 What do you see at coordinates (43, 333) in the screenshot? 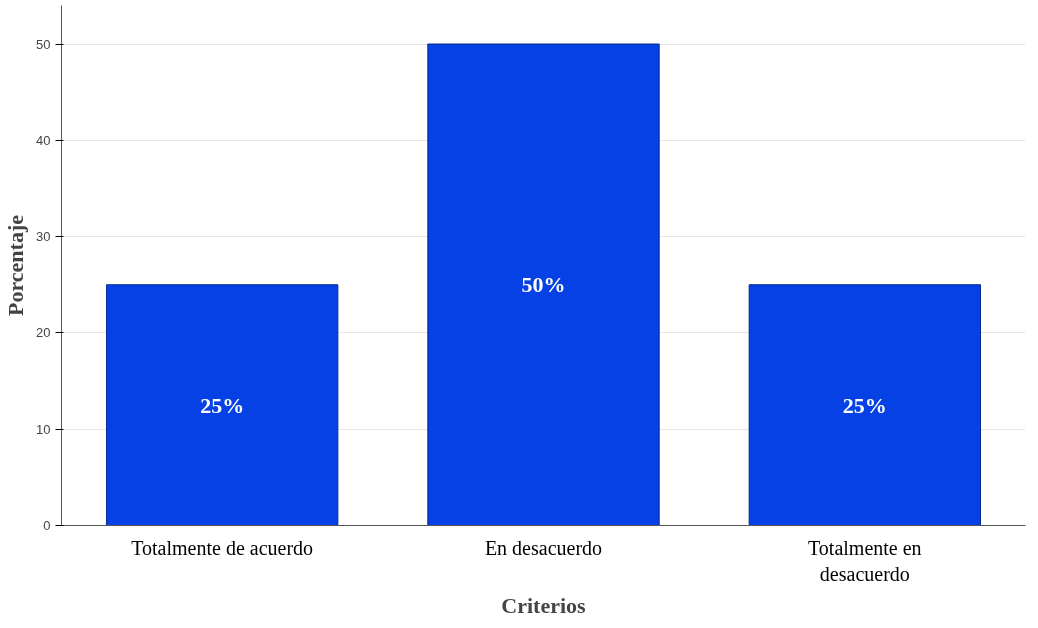
I see `y-tick-label: 20` at bounding box center [43, 333].